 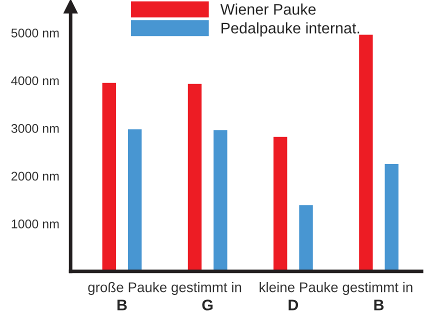 What do you see at coordinates (35, 128) in the screenshot?
I see `y-tick-label: 3000 nm` at bounding box center [35, 128].